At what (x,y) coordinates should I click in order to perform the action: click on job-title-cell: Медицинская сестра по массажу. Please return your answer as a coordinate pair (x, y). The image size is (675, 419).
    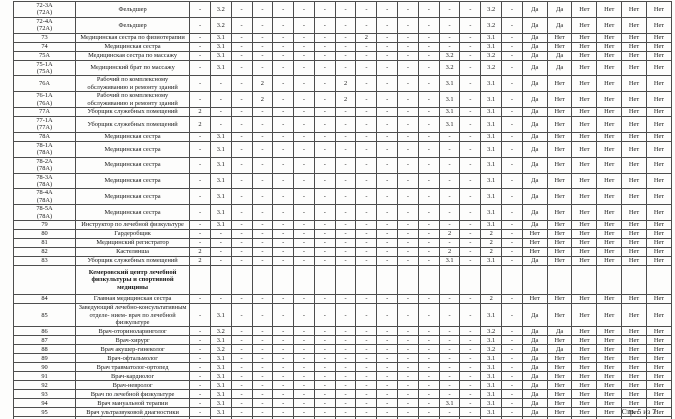
    Looking at the image, I should click on (133, 55).